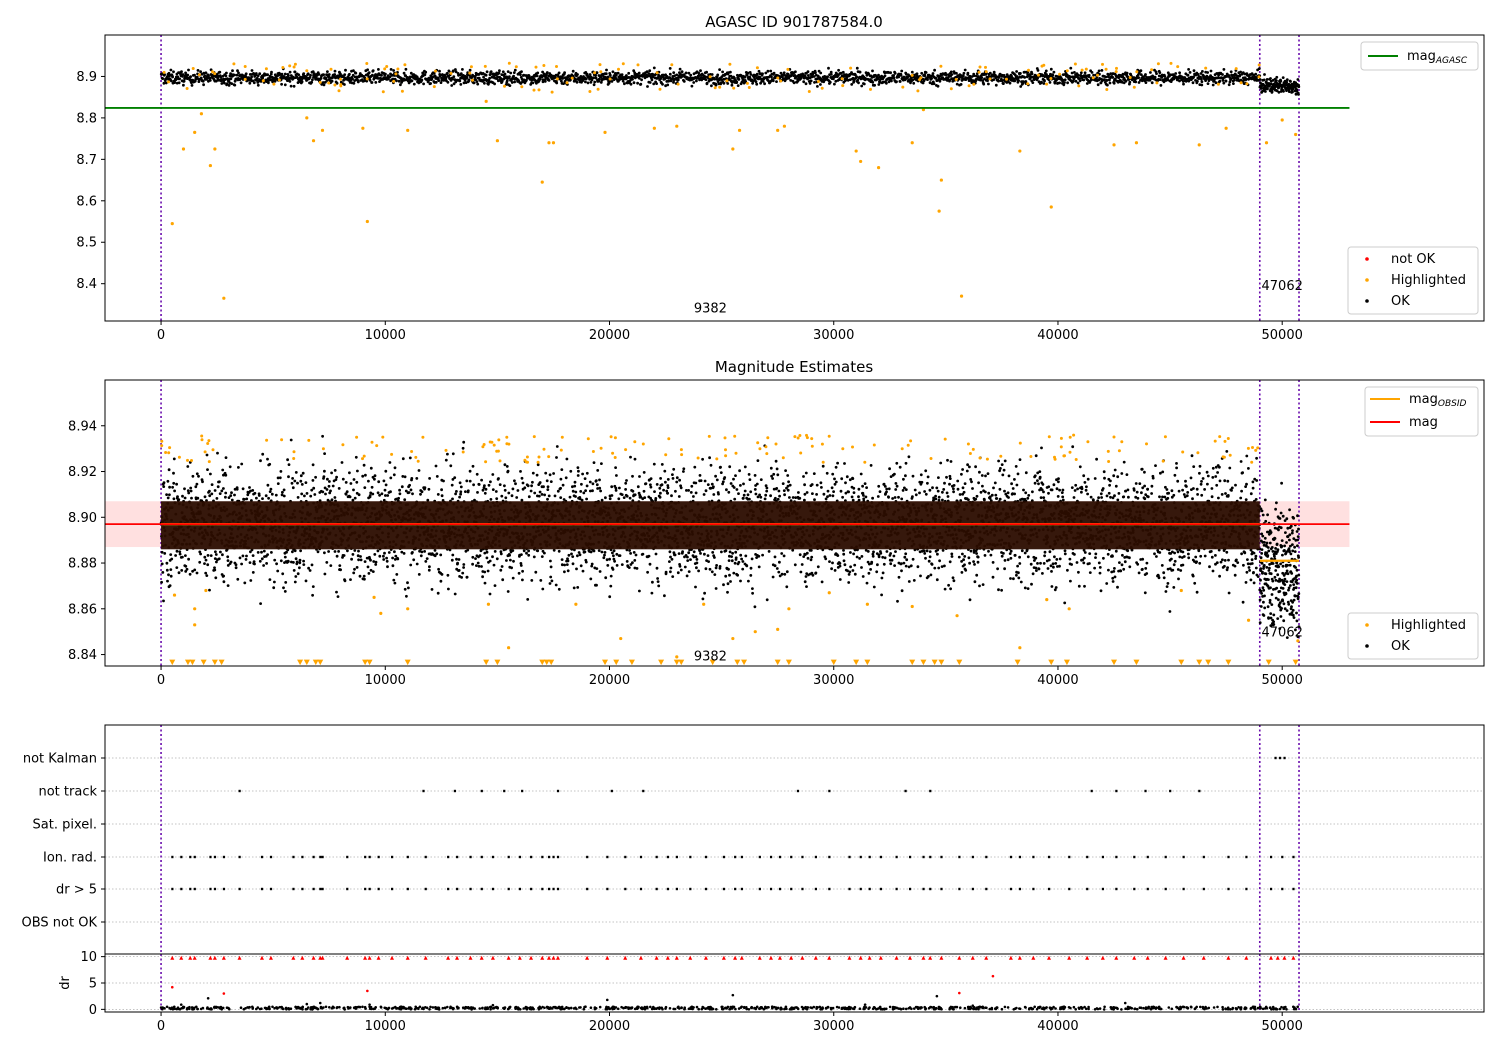 The width and height of the screenshot is (1500, 1050). Describe the element at coordinates (794, 22) in the screenshot. I see `panel-1-title: AGASC ID 901787584.0` at that location.